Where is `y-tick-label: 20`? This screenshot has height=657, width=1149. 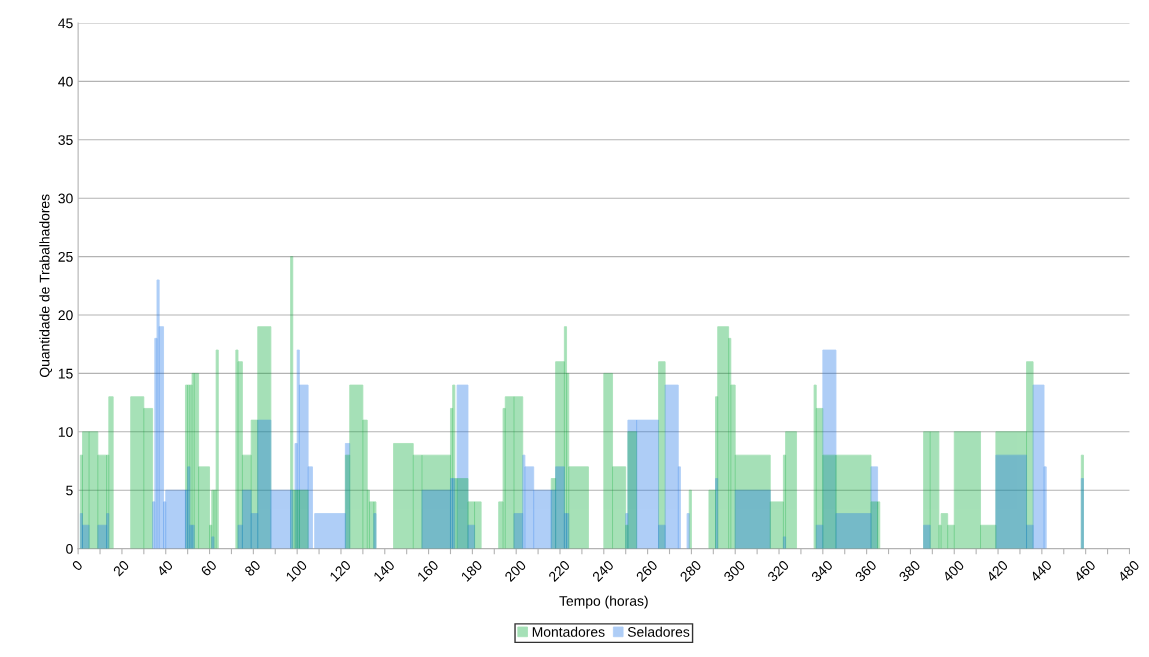 y-tick-label: 20 is located at coordinates (65, 315).